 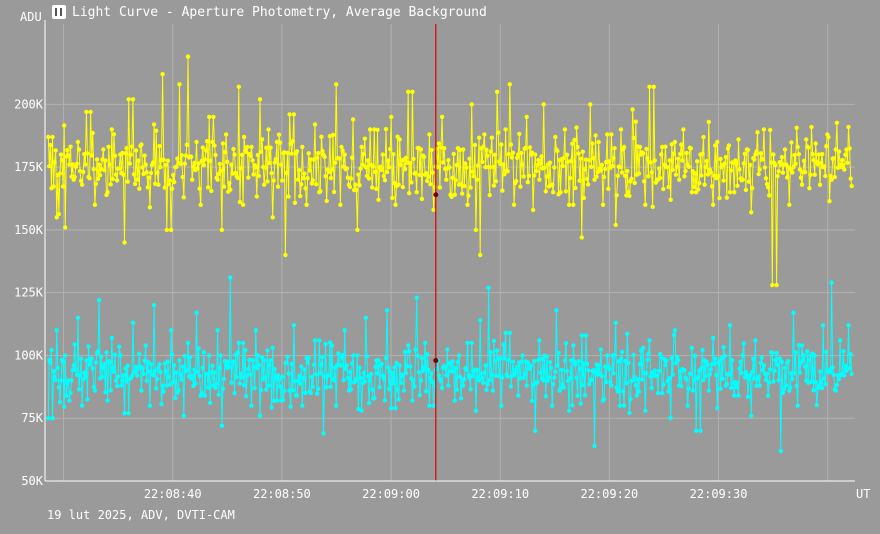 What do you see at coordinates (863, 494) in the screenshot?
I see `x-axis-label: UT` at bounding box center [863, 494].